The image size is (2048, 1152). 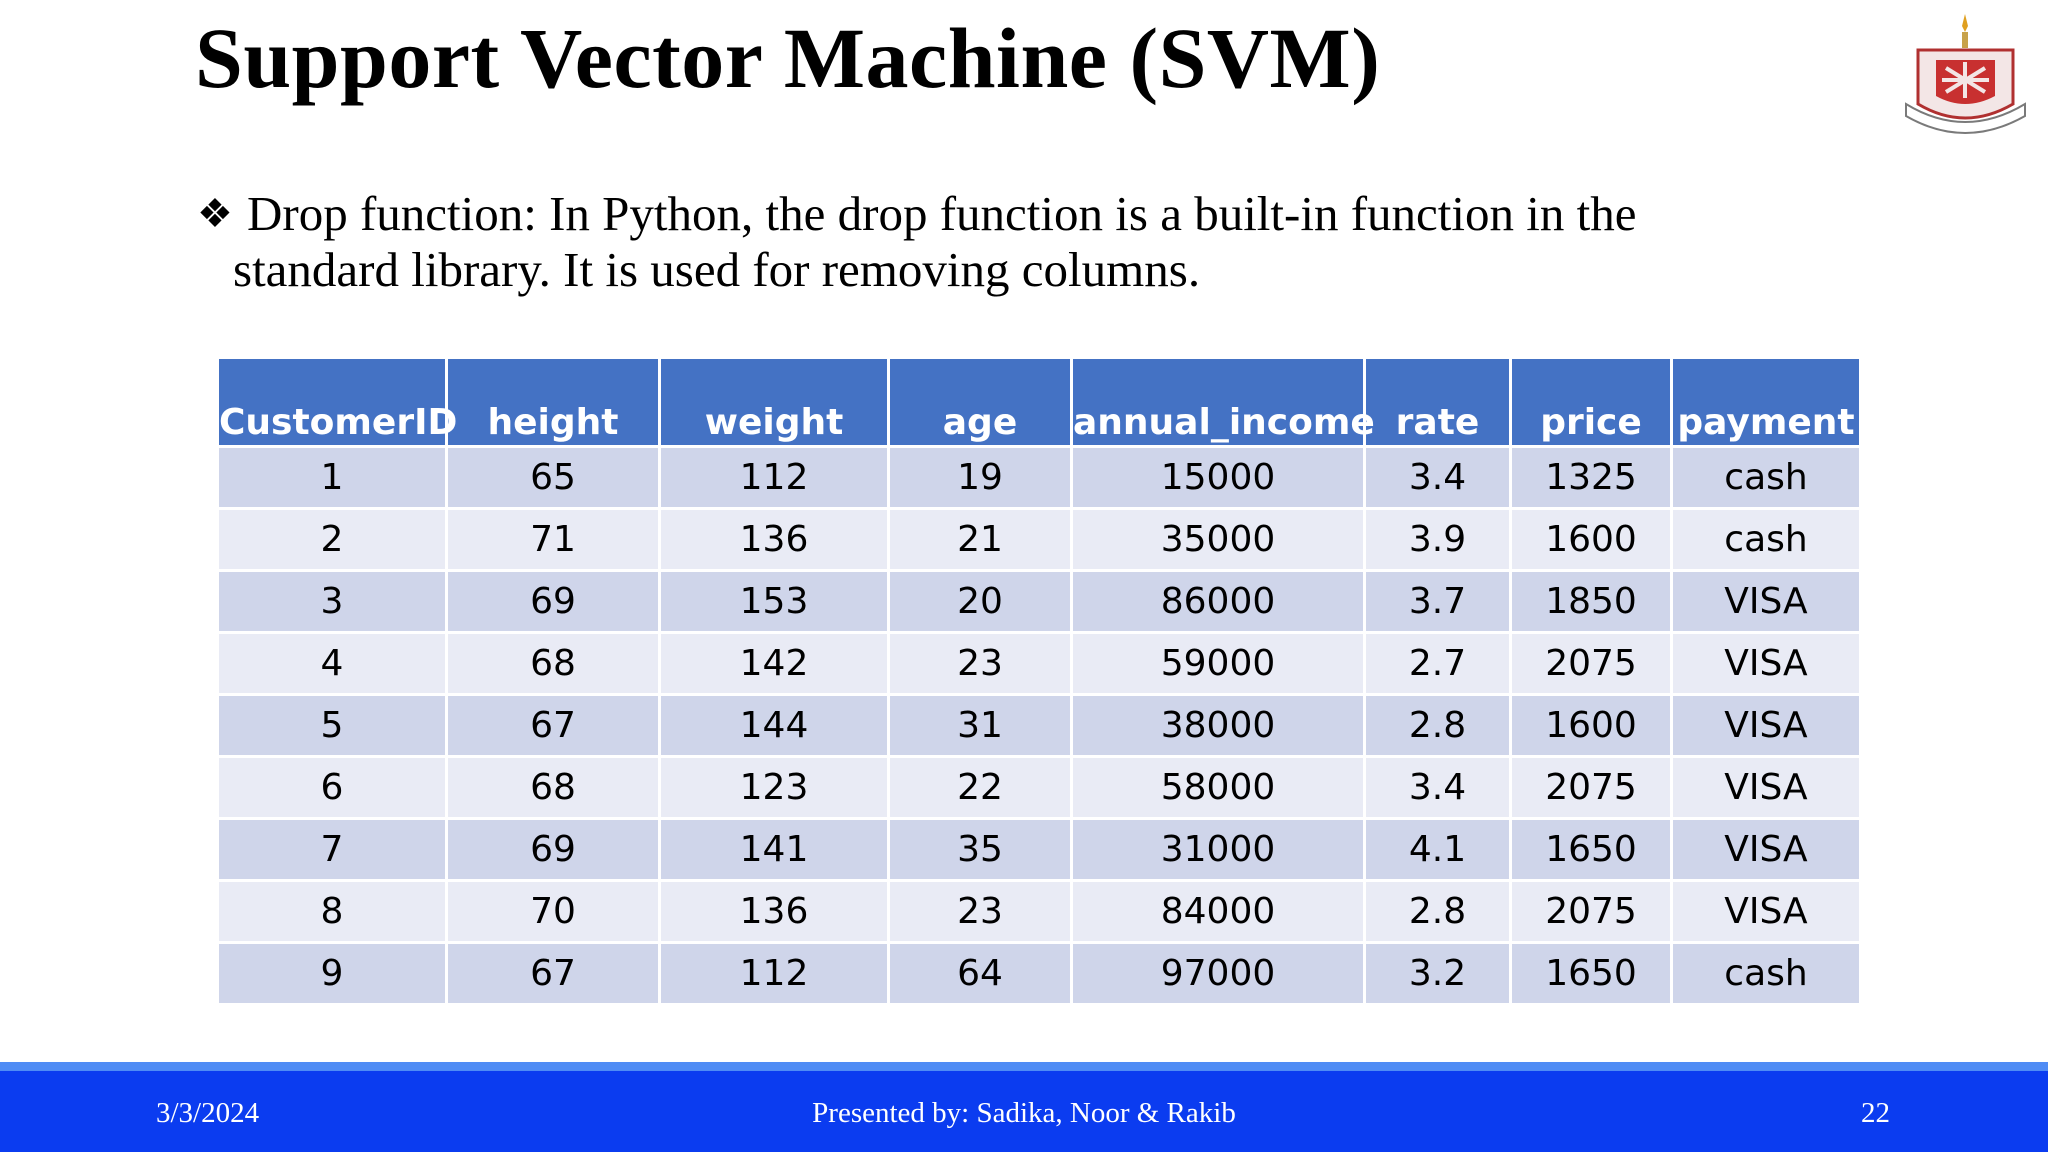 What do you see at coordinates (980, 402) in the screenshot?
I see `column-header: age` at bounding box center [980, 402].